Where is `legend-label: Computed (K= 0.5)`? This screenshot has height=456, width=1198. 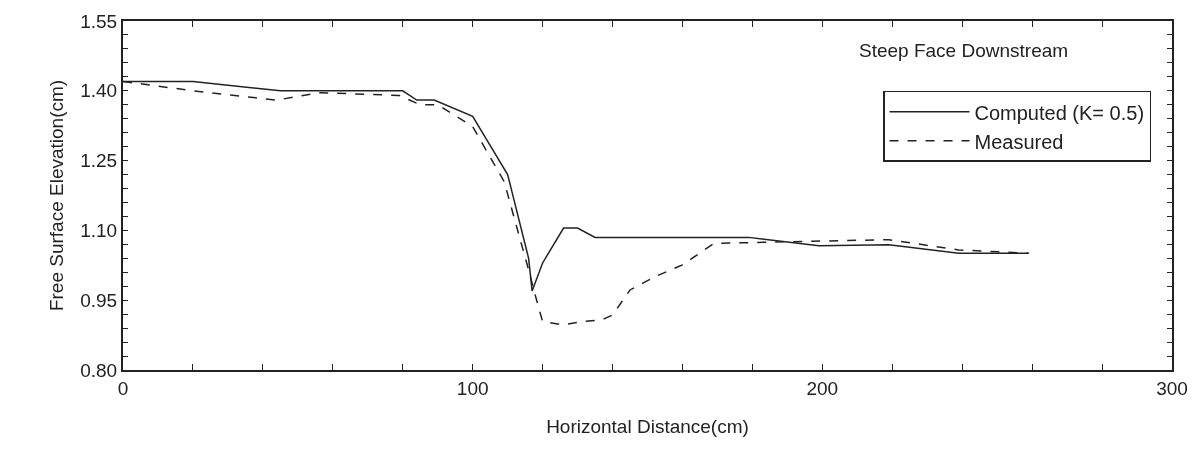
legend-label: Computed (K= 0.5) is located at coordinates (1059, 112).